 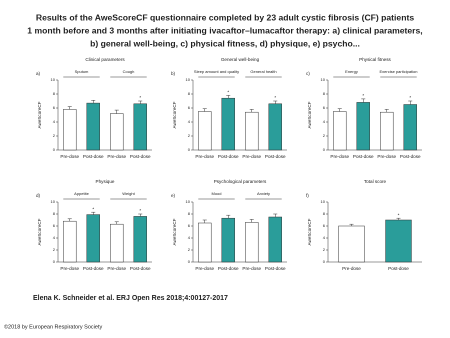 I want to click on panel-label: d), so click(x=38, y=195).